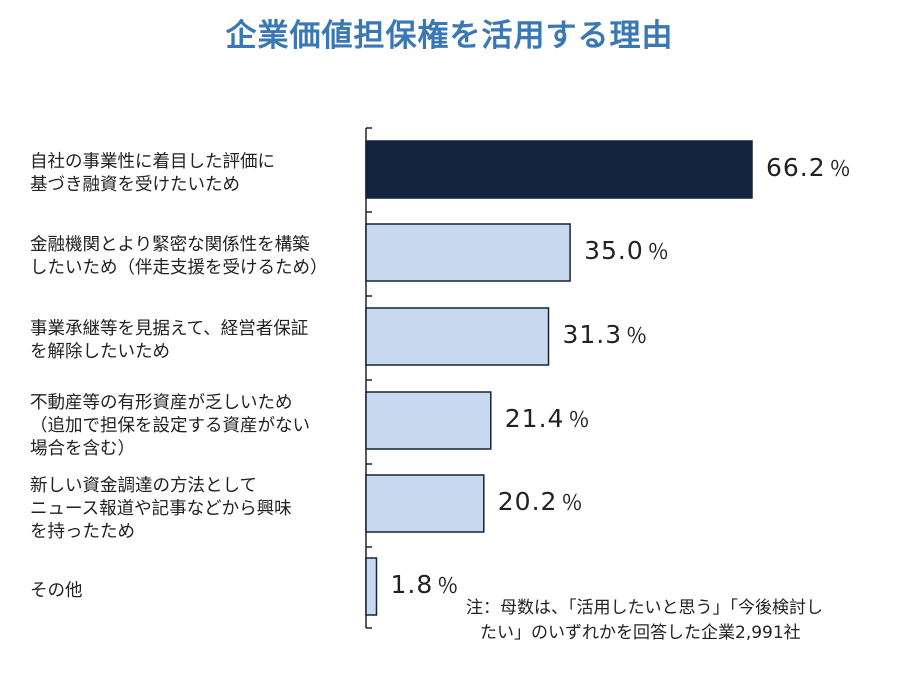 Image resolution: width=899 pixels, height=685 pixels. Describe the element at coordinates (412, 584) in the screenshot. I see `value-number: 1.8` at that location.